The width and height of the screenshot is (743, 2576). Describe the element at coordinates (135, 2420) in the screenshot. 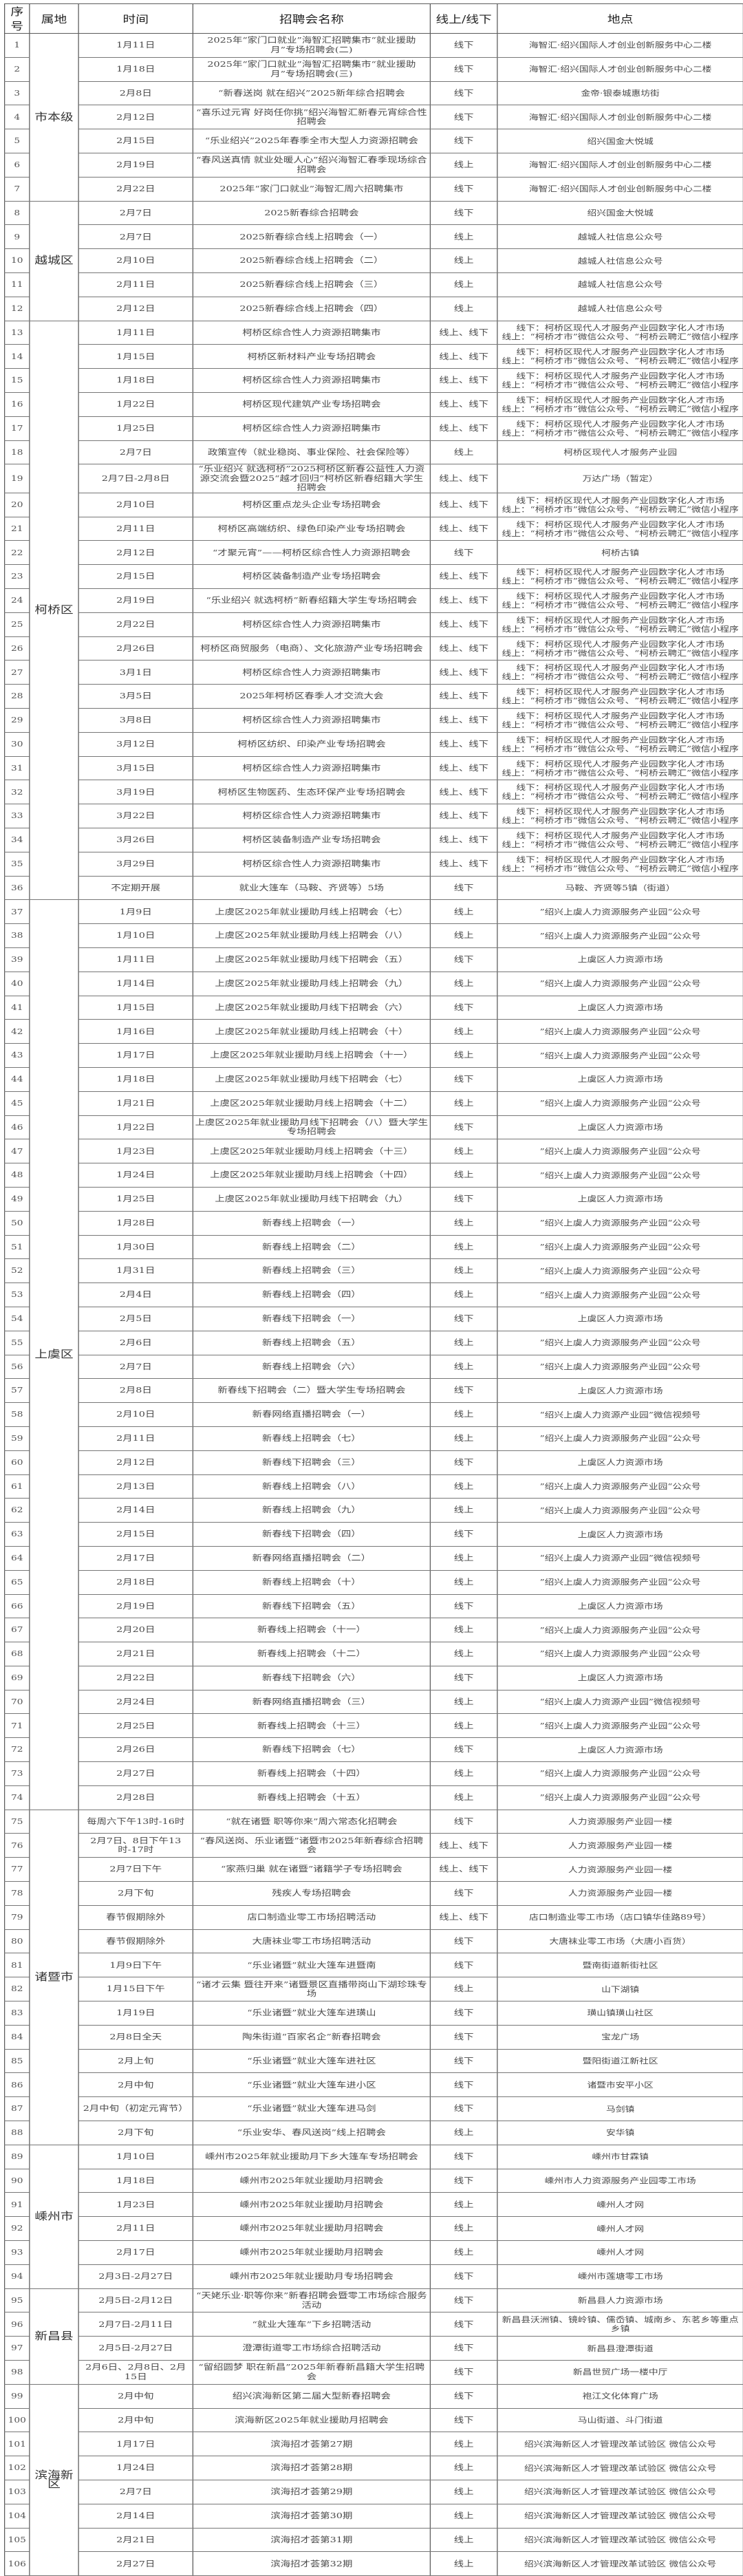

I see `cell-time: 2月中旬` at that location.